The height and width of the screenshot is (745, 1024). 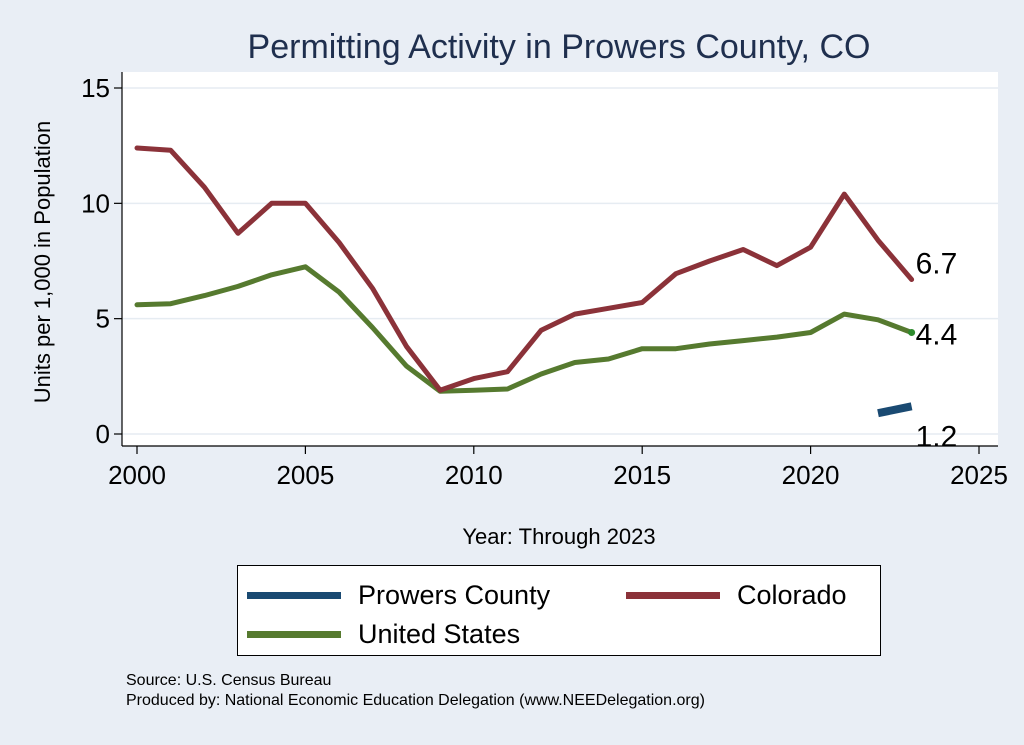 I want to click on x-tick-label: 2015, so click(x=642, y=475).